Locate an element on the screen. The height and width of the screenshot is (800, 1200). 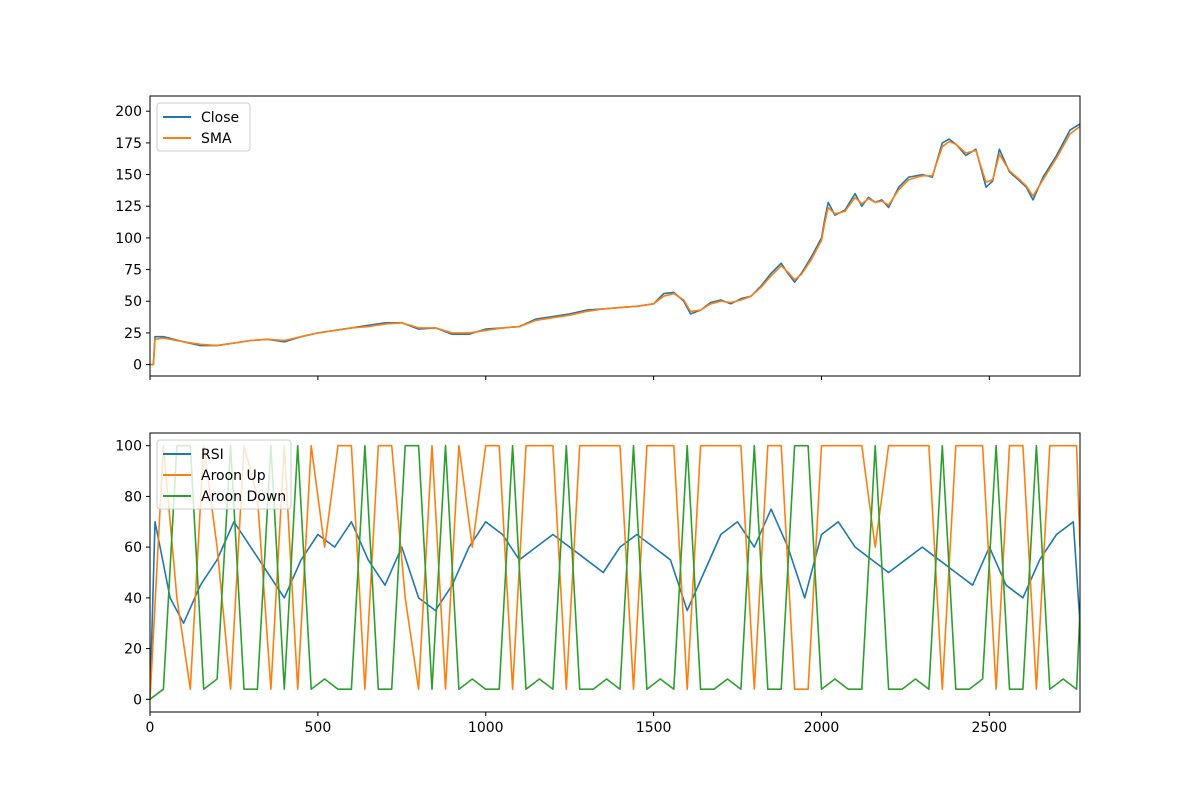
indicator-legend-label-aroon-up: Aroon Up is located at coordinates (233, 476).